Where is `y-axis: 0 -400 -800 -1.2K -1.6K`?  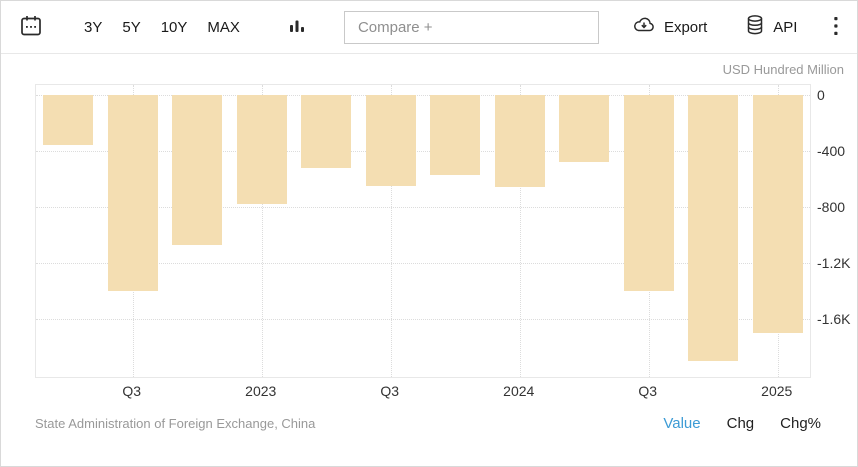
y-axis: 0 -400 -800 -1.2K -1.6K is located at coordinates (834, 231).